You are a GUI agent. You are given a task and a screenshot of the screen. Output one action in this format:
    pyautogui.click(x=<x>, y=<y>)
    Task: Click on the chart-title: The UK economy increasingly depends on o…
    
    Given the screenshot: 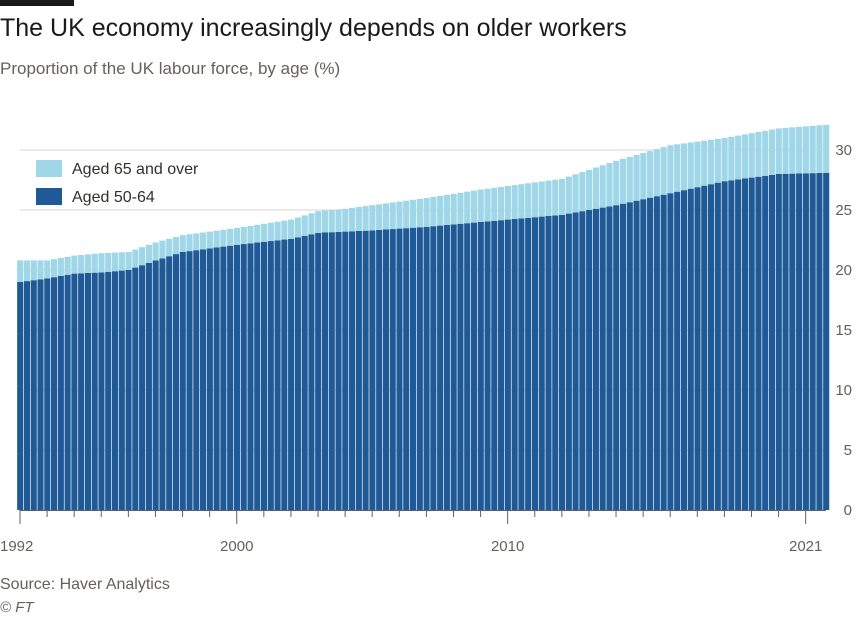 What is the action you would take?
    pyautogui.click(x=313, y=28)
    